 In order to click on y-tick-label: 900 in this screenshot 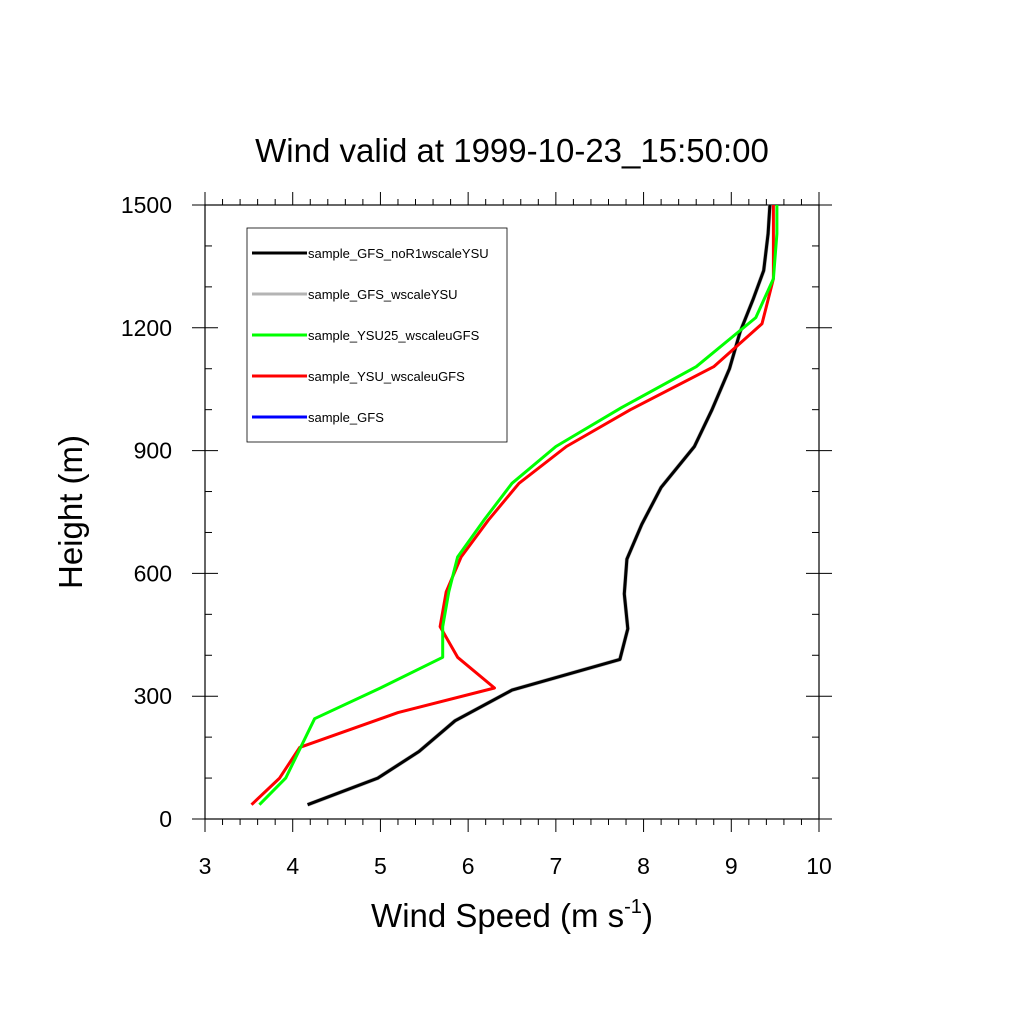, I will do `click(153, 451)`.